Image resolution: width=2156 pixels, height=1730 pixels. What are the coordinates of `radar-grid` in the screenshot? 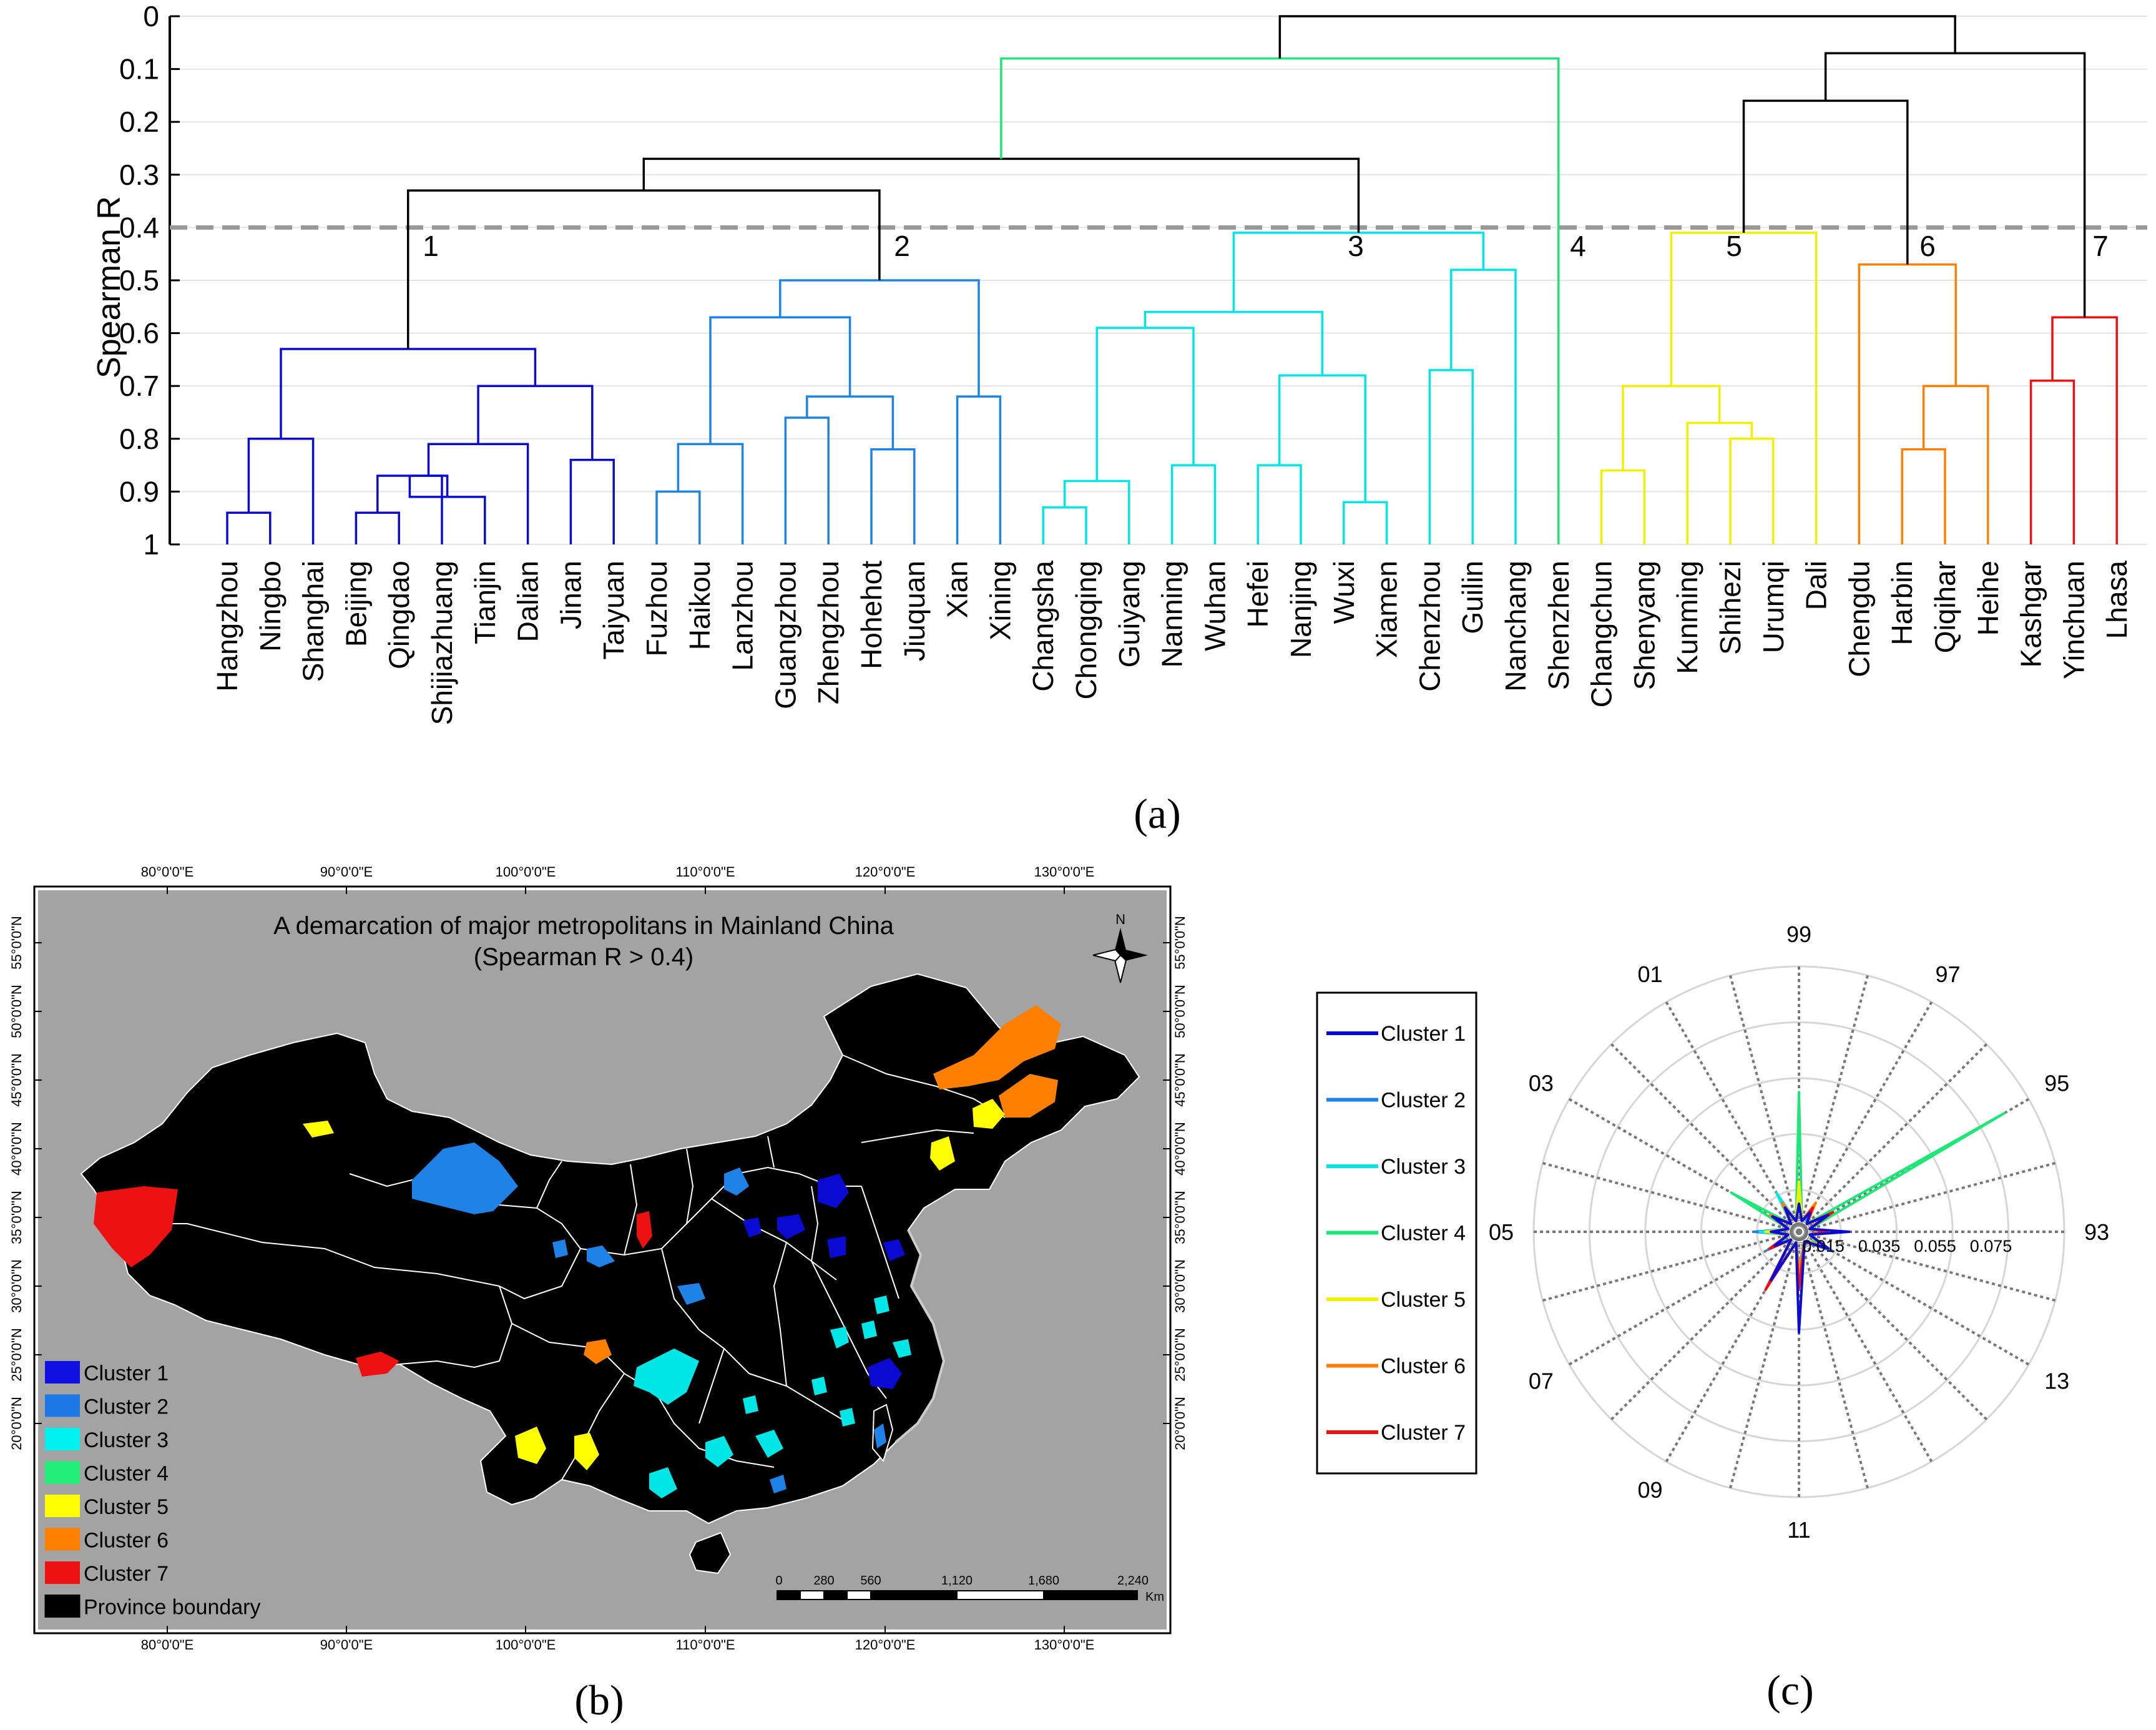 It's located at (1798, 1231).